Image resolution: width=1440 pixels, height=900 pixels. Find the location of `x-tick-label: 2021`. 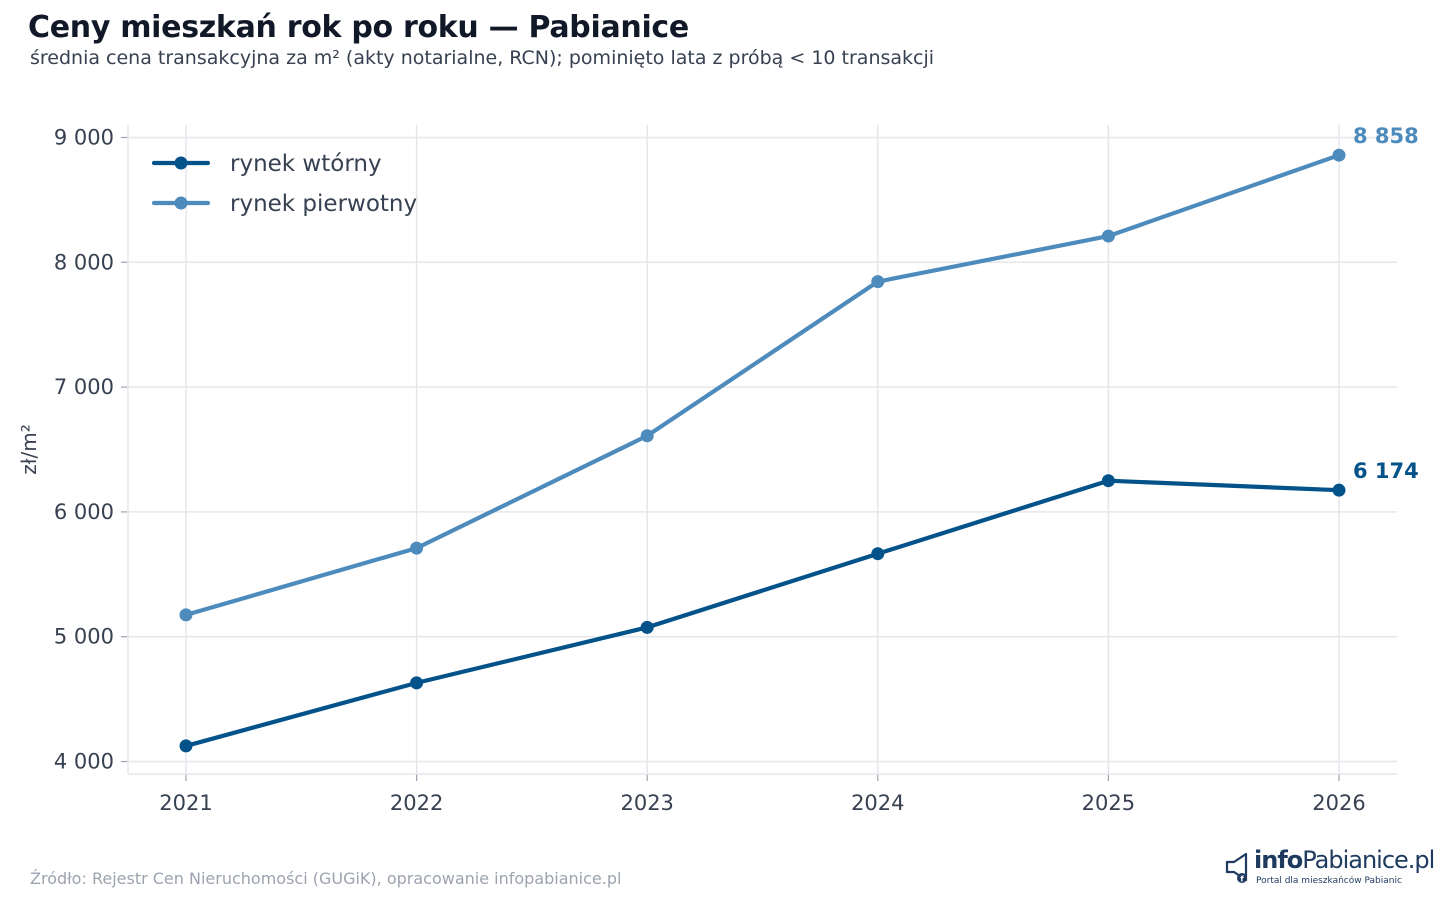

x-tick-label: 2021 is located at coordinates (185, 803).